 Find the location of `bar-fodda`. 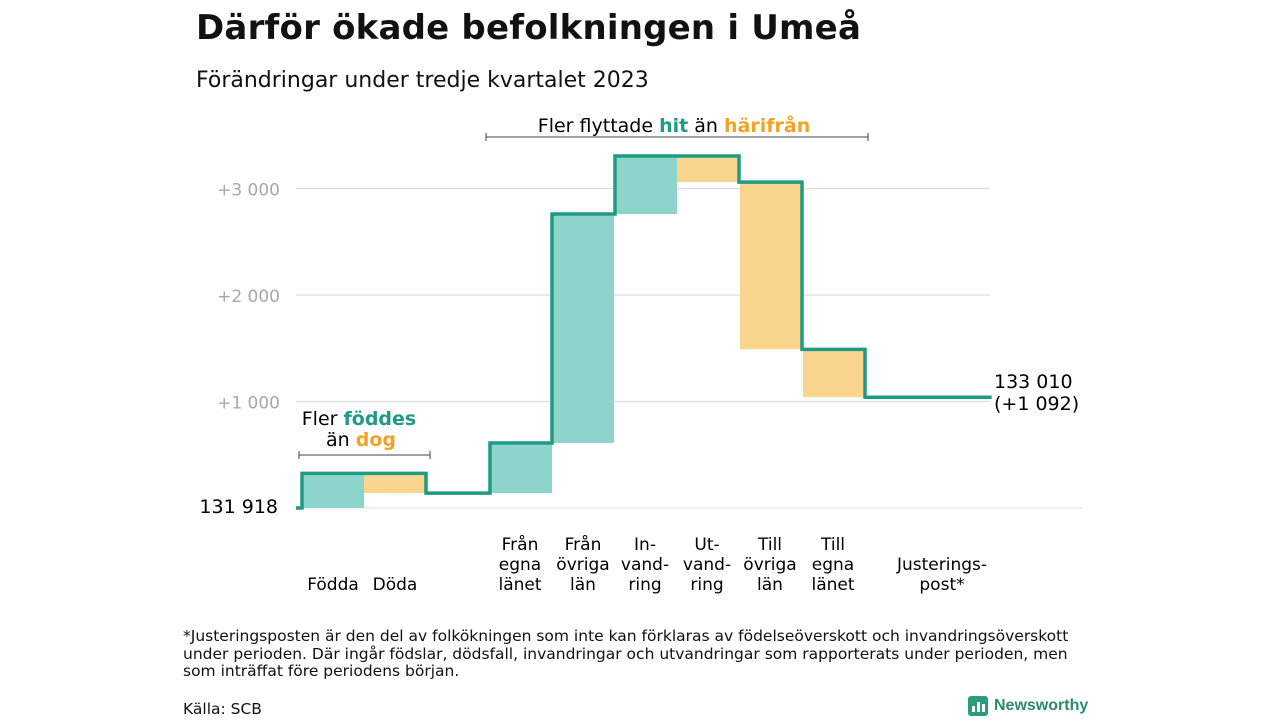

bar-fodda is located at coordinates (333, 490).